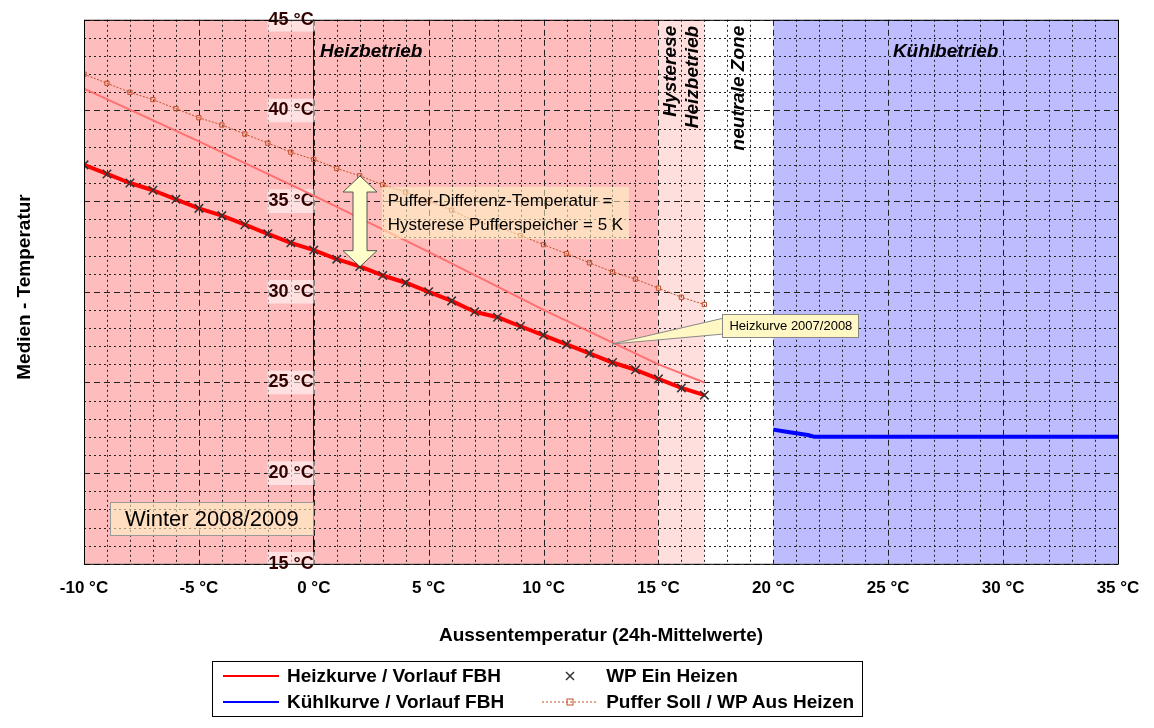  I want to click on annotation: Heizkurve 2007/2008, so click(791, 326).